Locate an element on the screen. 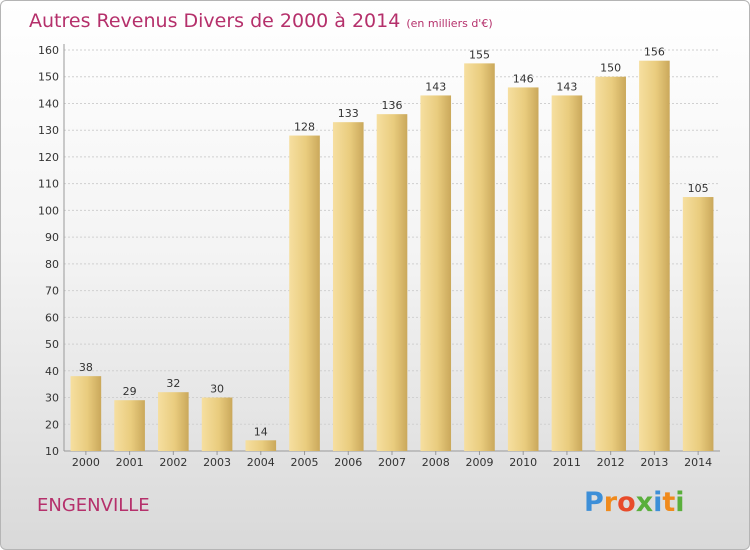 Image resolution: width=750 pixels, height=550 pixels. y-tick-label: 40 is located at coordinates (52, 371).